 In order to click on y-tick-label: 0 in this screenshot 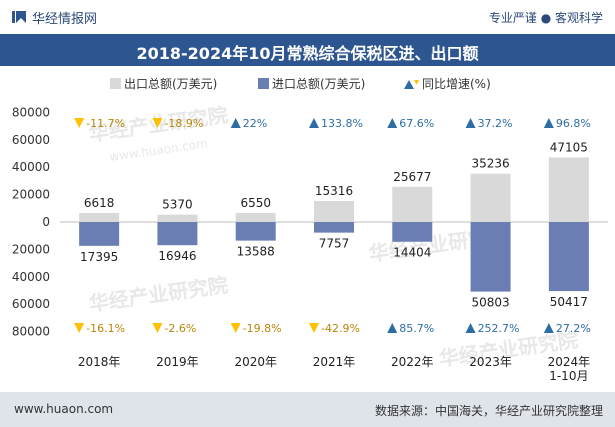, I will do `click(46, 222)`.